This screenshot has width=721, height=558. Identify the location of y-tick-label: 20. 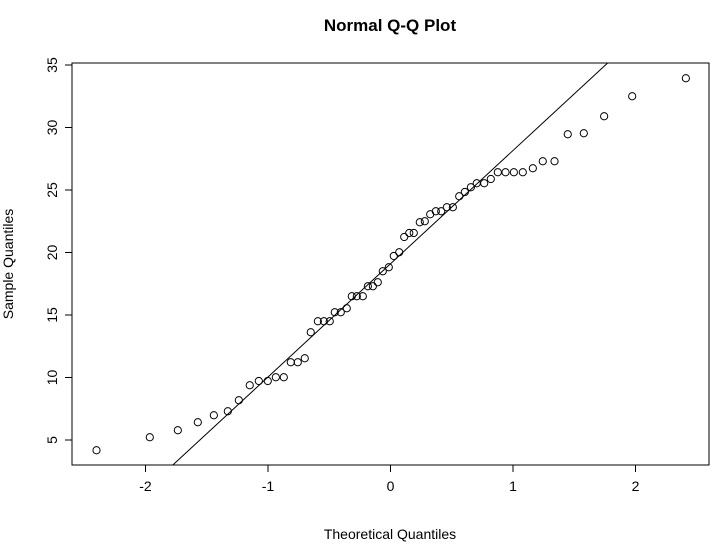
(52, 253).